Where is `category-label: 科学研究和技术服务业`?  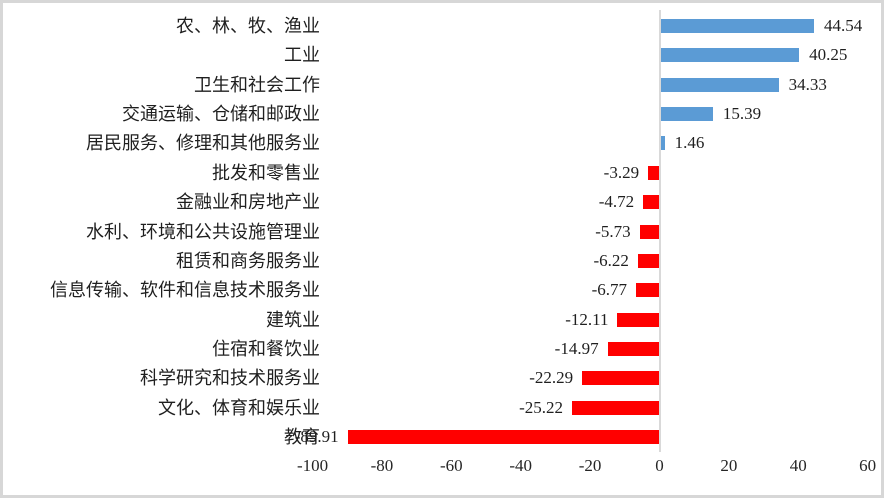
category-label: 科学研究和技术服务业 is located at coordinates (230, 378).